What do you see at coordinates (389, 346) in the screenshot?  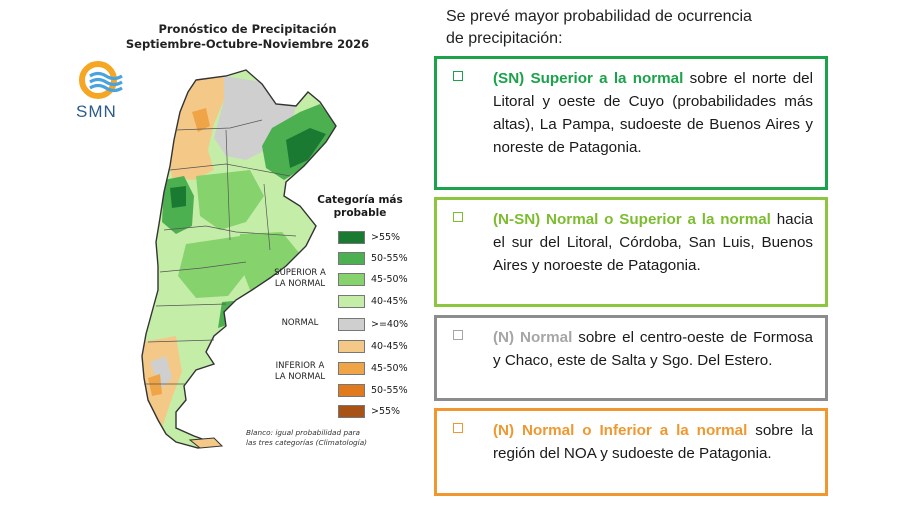 I see `legend-label-6: 40-45%` at bounding box center [389, 346].